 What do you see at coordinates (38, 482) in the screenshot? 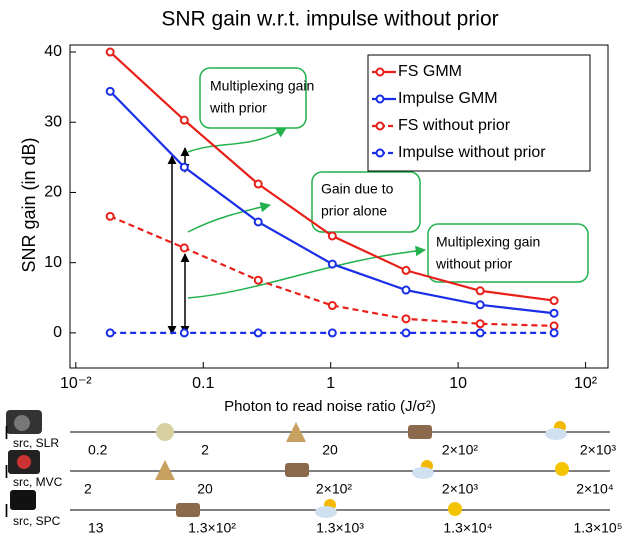
I see `row-subscript: src, MVC` at bounding box center [38, 482].